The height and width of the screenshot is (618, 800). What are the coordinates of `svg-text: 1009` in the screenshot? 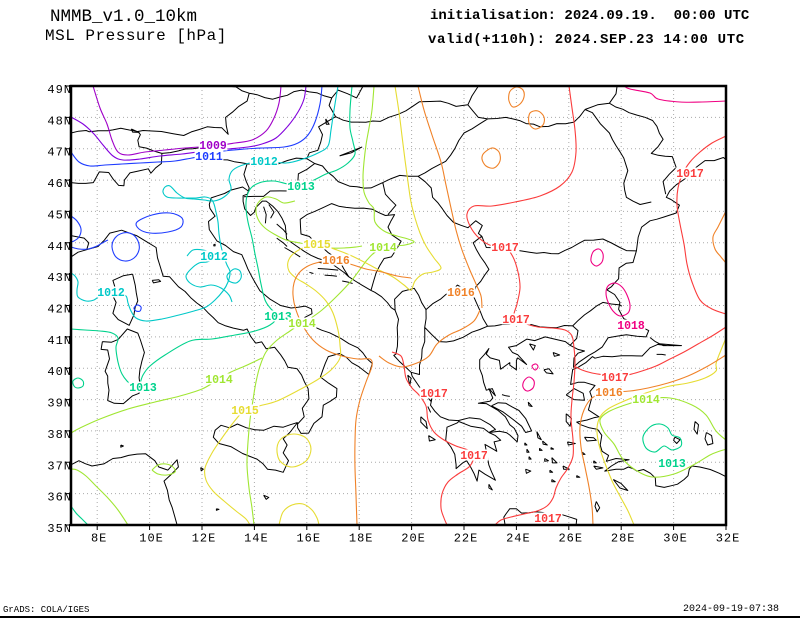 It's located at (213, 146).